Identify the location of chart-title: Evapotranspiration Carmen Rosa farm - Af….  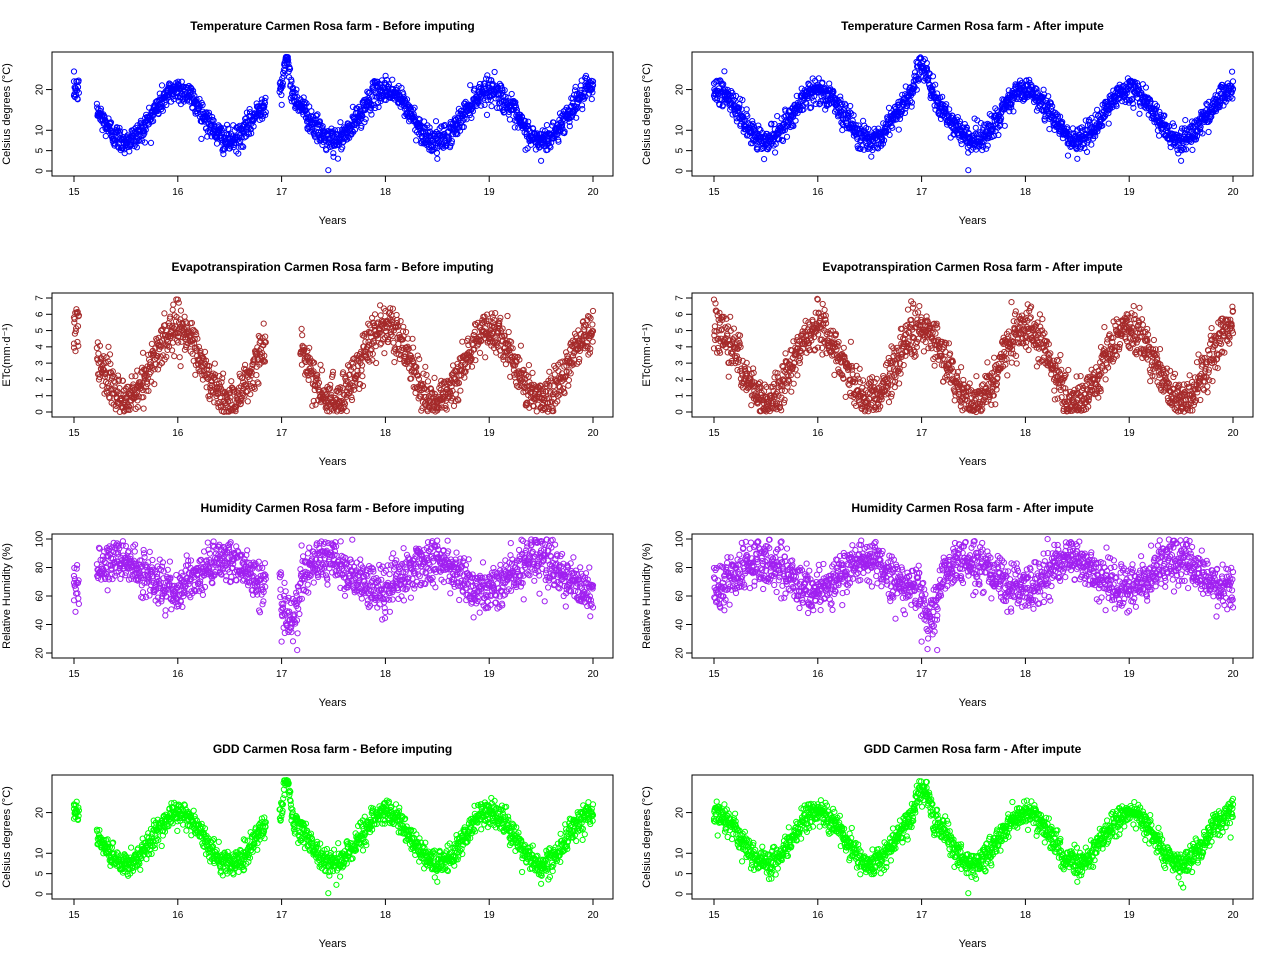
(972, 267).